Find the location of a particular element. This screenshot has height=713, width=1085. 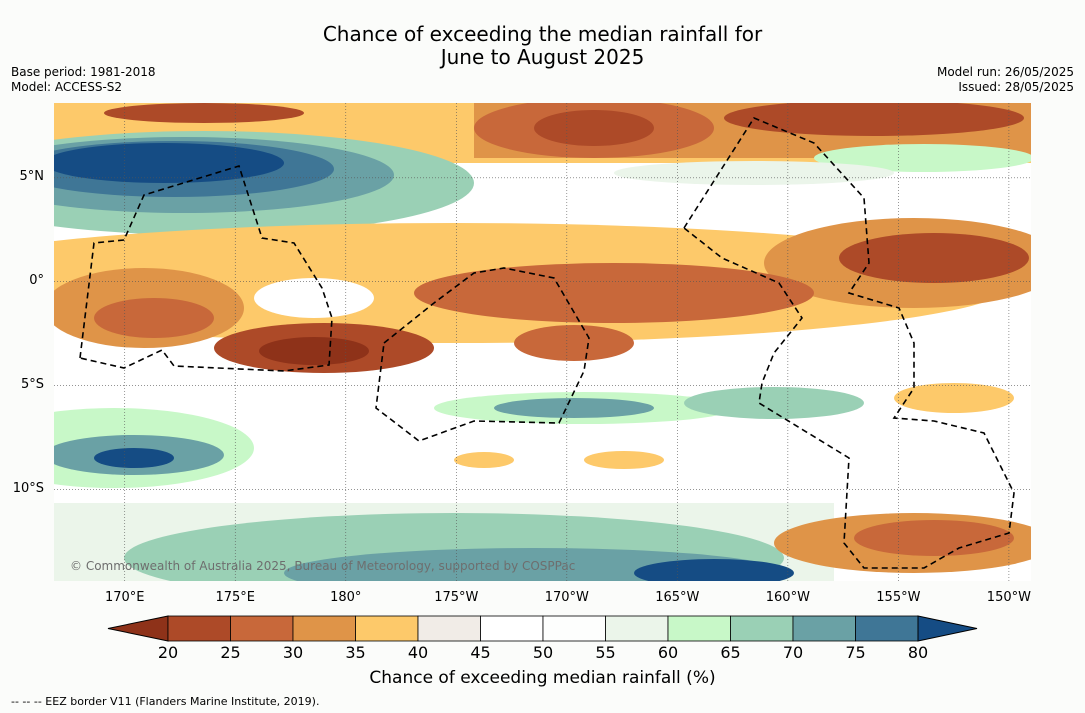

colorbar is located at coordinates (542, 628).